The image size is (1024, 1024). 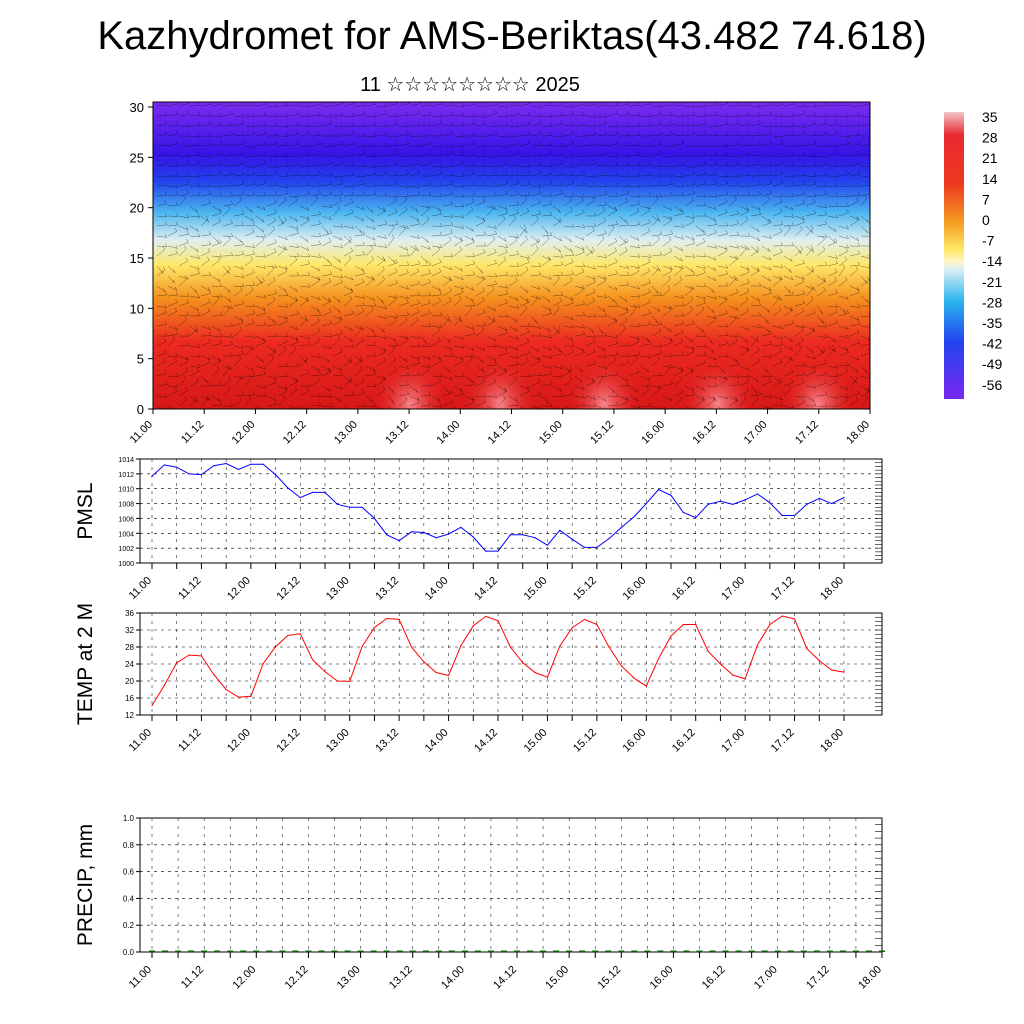 What do you see at coordinates (140, 588) in the screenshot?
I see `x-tick-label: 11.00` at bounding box center [140, 588].